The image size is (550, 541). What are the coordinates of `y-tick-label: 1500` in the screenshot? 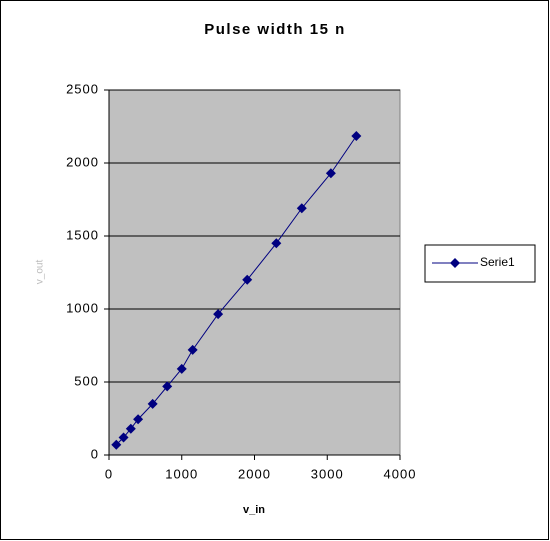 It's located at (82, 234).